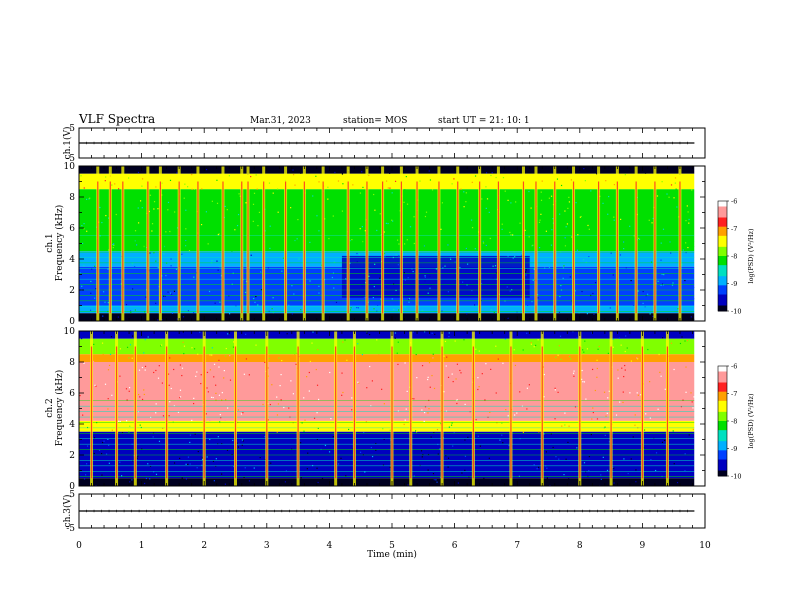 The width and height of the screenshot is (792, 612). I want to click on ch1-spectrogram-ylabel-line2: Frequency (kHz), so click(59, 243).